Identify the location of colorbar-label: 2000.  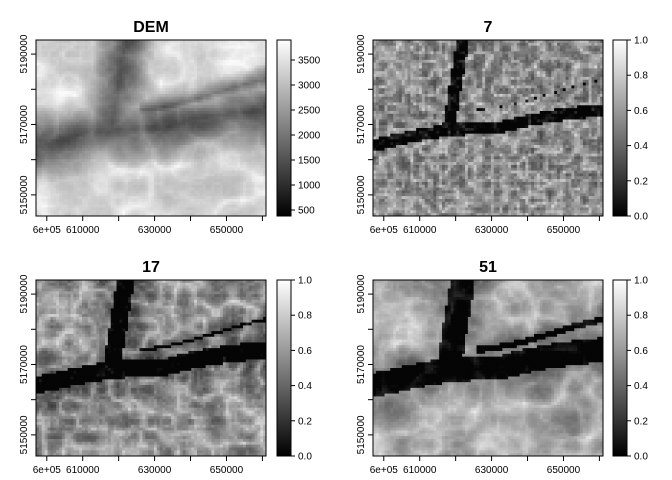
(309, 136).